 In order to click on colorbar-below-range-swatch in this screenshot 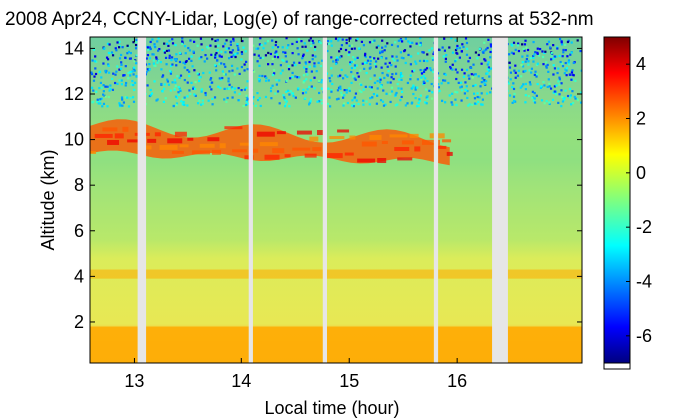, I will do `click(617, 366)`.